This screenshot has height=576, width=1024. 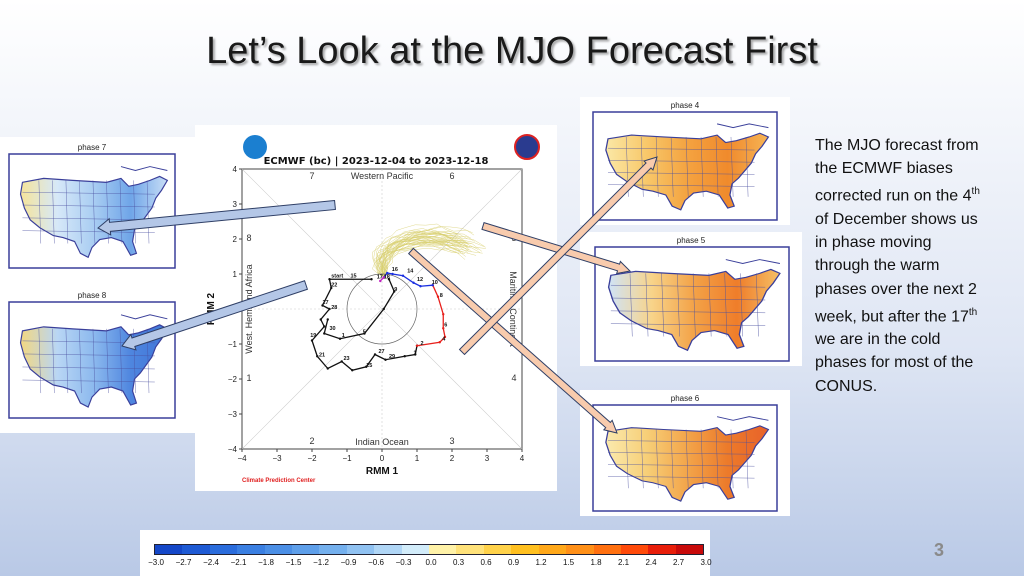 I want to click on map-label: phase 8, so click(x=92, y=295).